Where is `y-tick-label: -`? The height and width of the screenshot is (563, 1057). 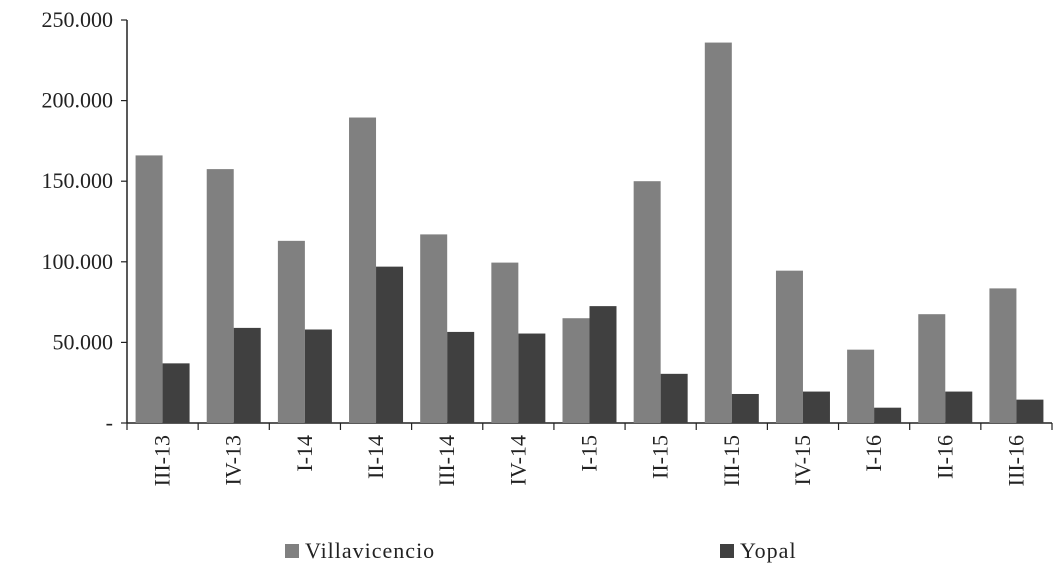
y-tick-label: - is located at coordinates (109, 422).